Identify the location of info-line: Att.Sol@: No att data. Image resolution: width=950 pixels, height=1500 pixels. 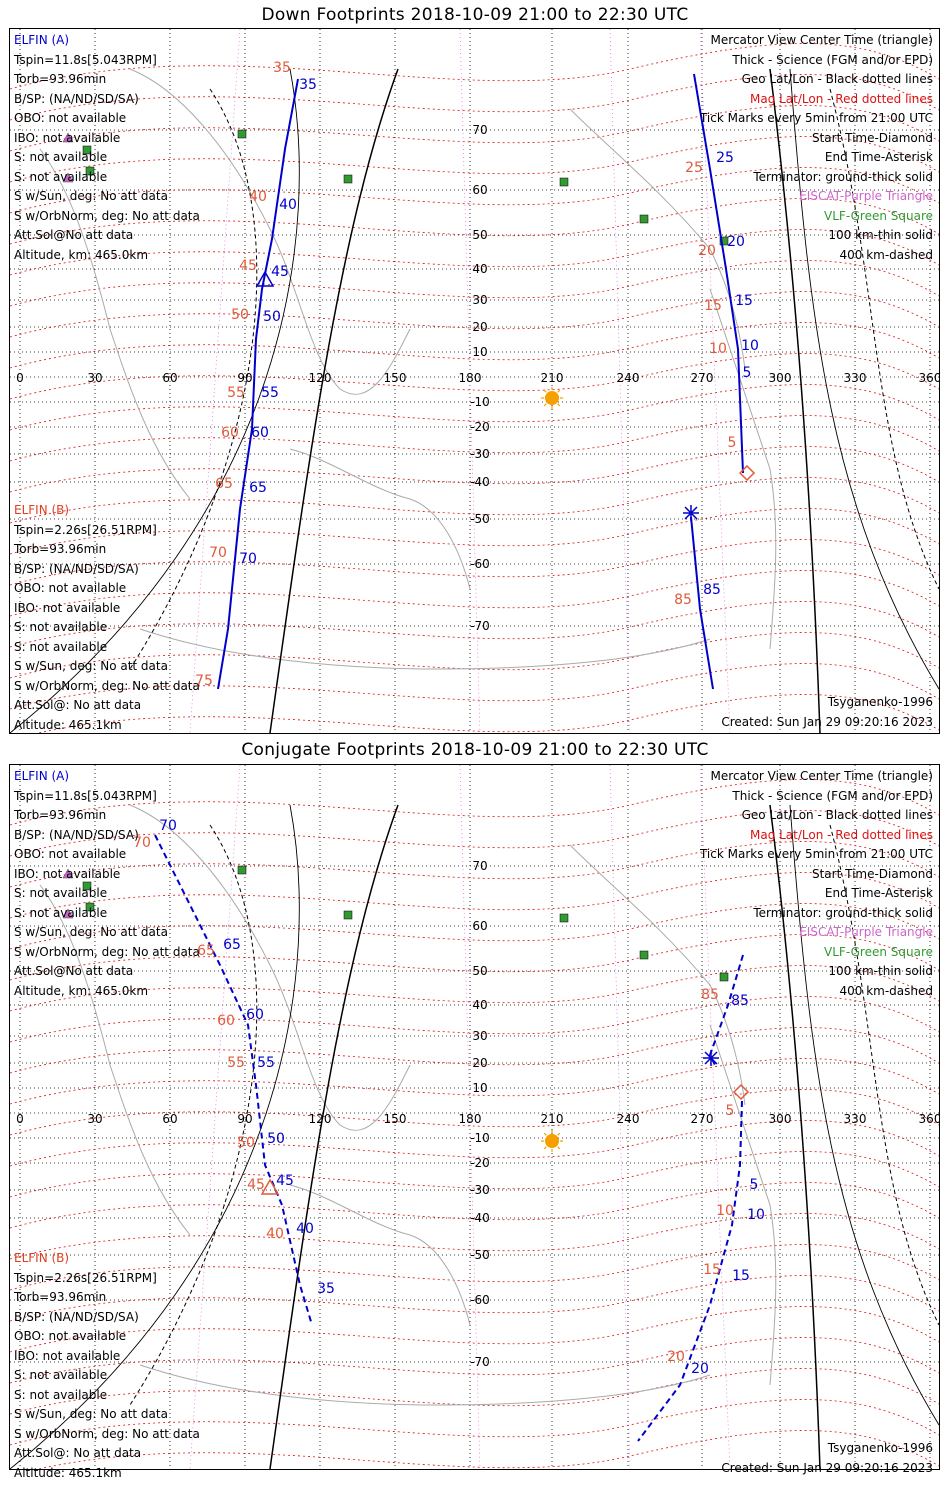
(78, 1453).